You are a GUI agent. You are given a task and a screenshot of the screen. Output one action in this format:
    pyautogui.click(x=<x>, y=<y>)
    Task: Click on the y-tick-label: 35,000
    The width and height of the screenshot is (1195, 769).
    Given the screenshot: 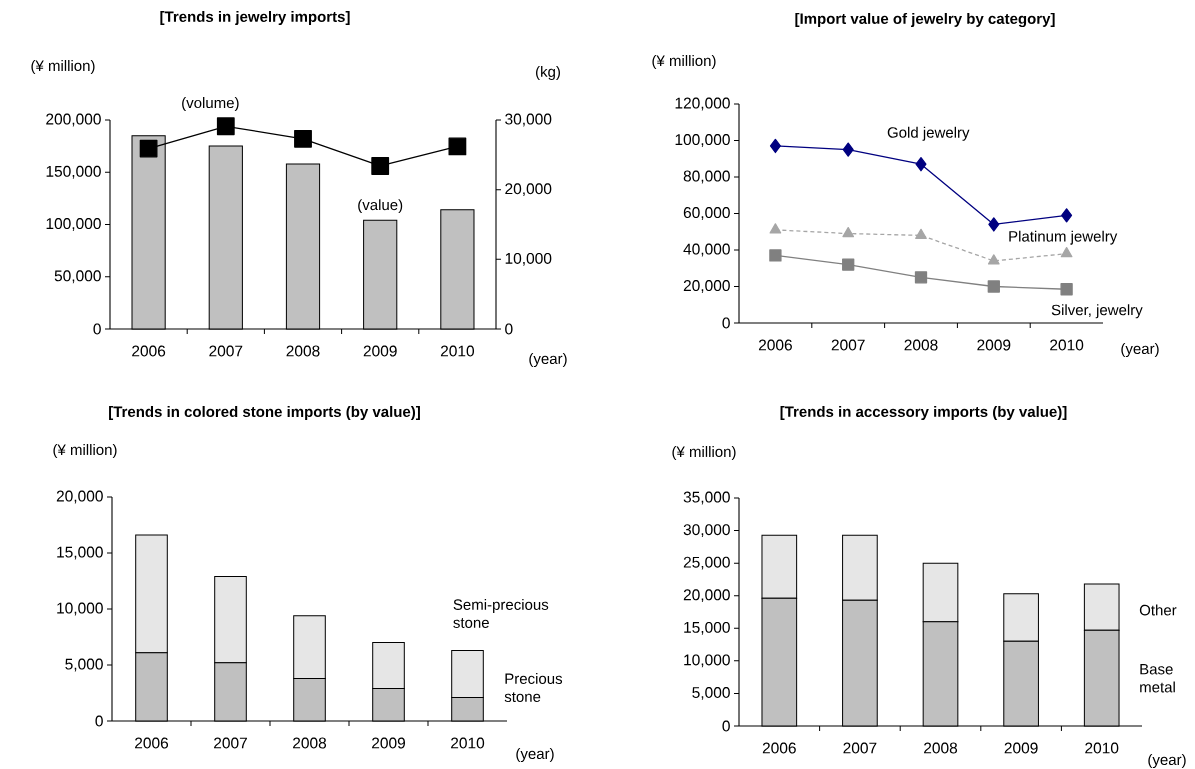 What is the action you would take?
    pyautogui.click(x=706, y=498)
    